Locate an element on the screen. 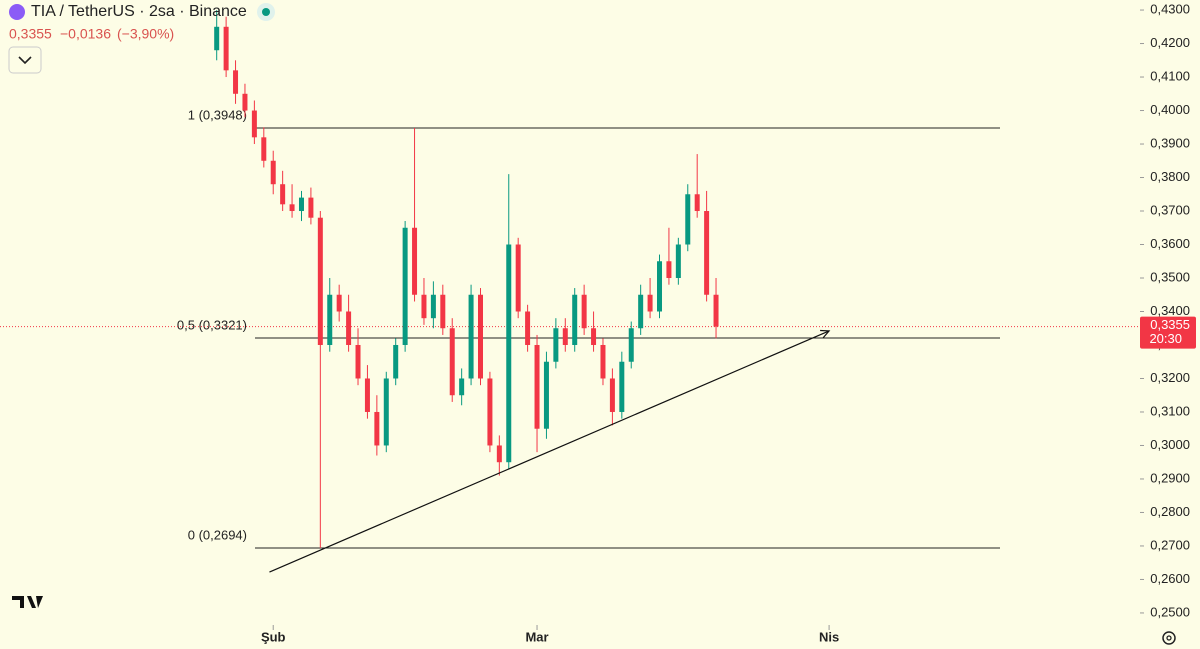 Image resolution: width=1200 pixels, height=649 pixels. settings-icon is located at coordinates (1169, 638).